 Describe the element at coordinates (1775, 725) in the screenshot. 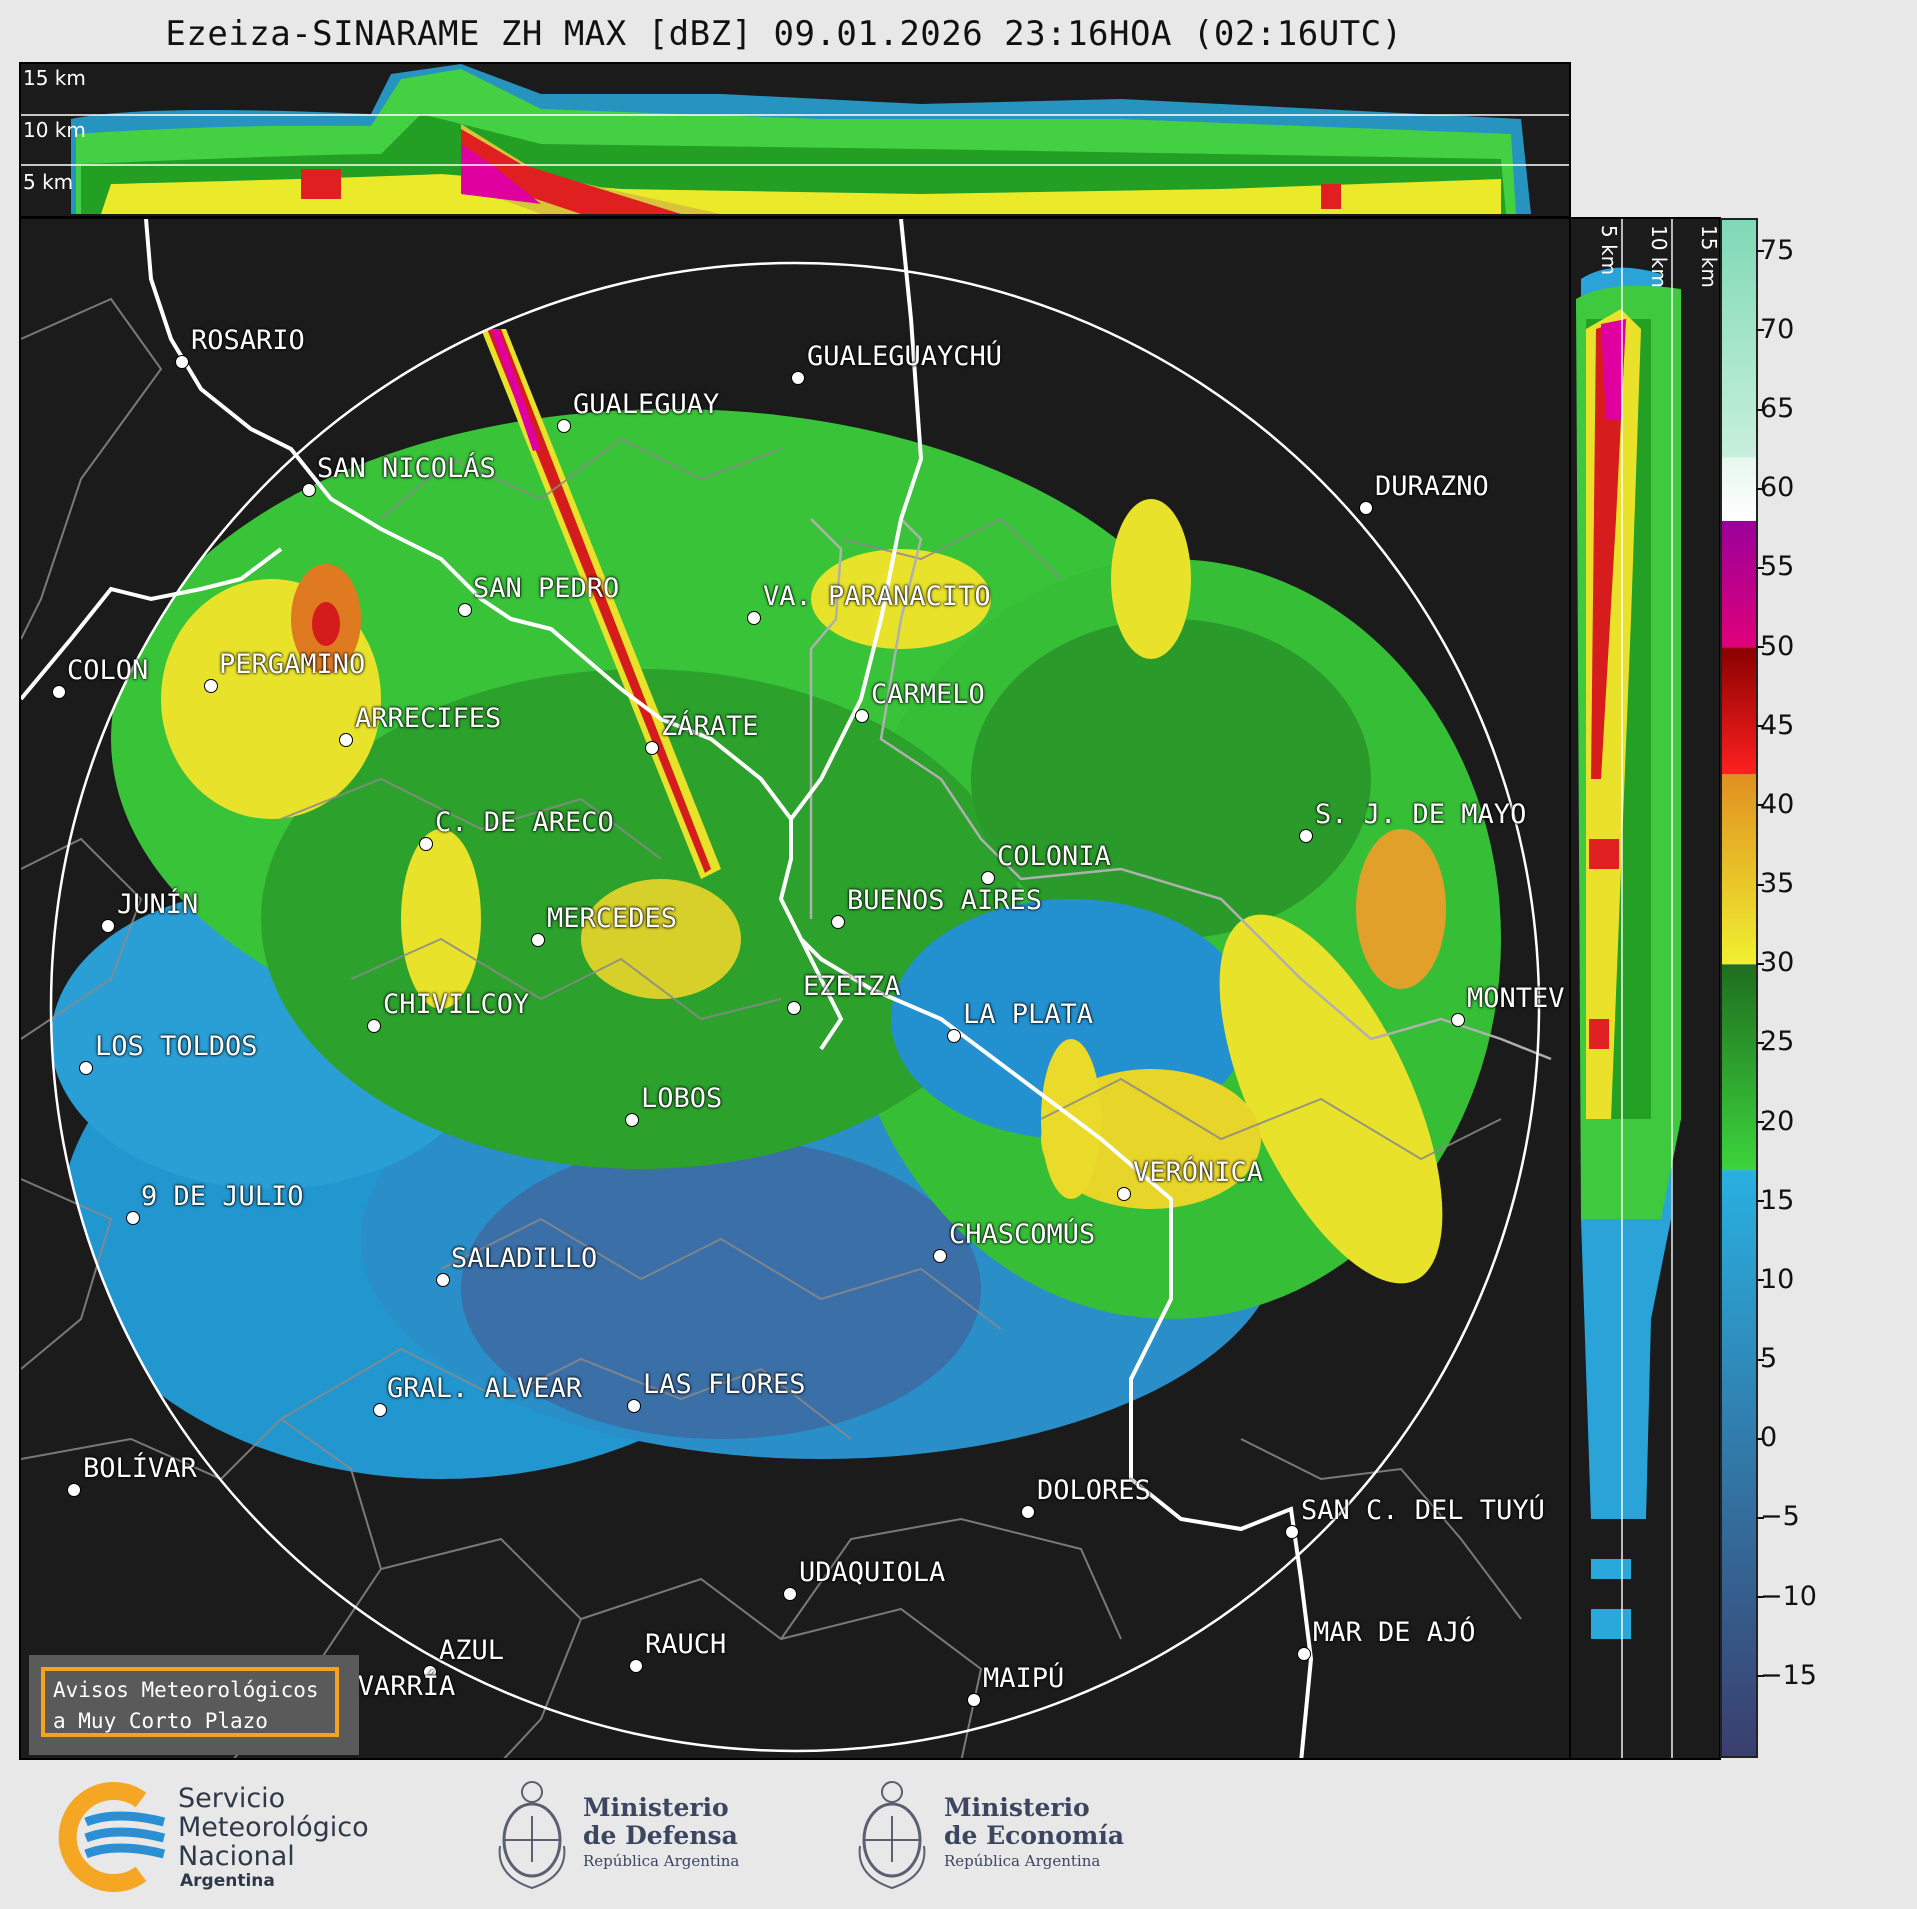

I see `colorbar-tick-label: 45` at that location.